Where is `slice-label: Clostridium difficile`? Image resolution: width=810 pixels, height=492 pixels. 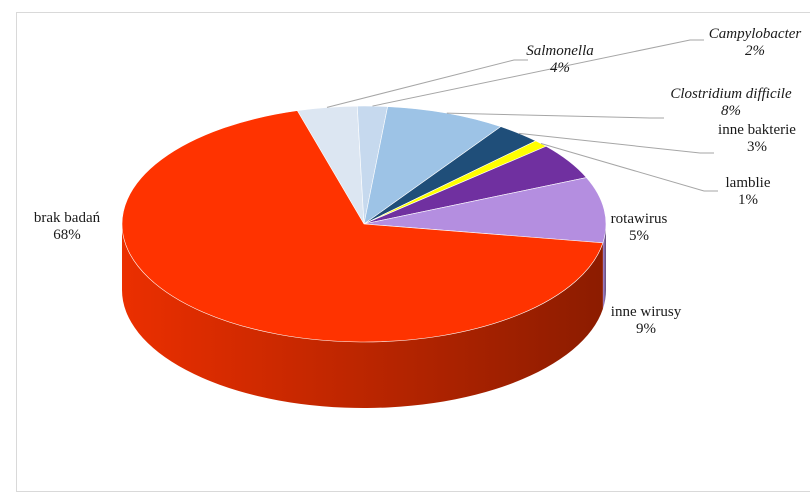 slice-label: Clostridium difficile is located at coordinates (731, 94).